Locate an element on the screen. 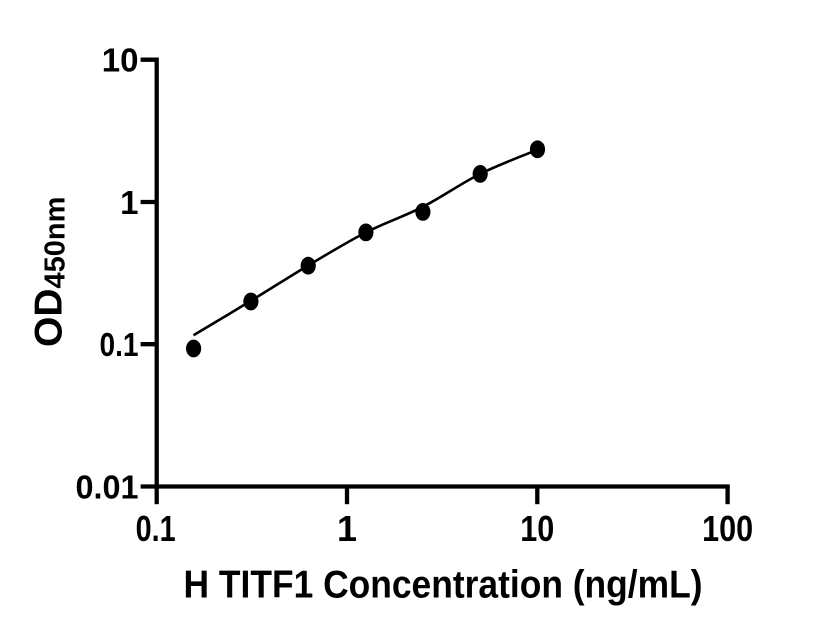  svg-text: 0.01 is located at coordinates (107, 487).